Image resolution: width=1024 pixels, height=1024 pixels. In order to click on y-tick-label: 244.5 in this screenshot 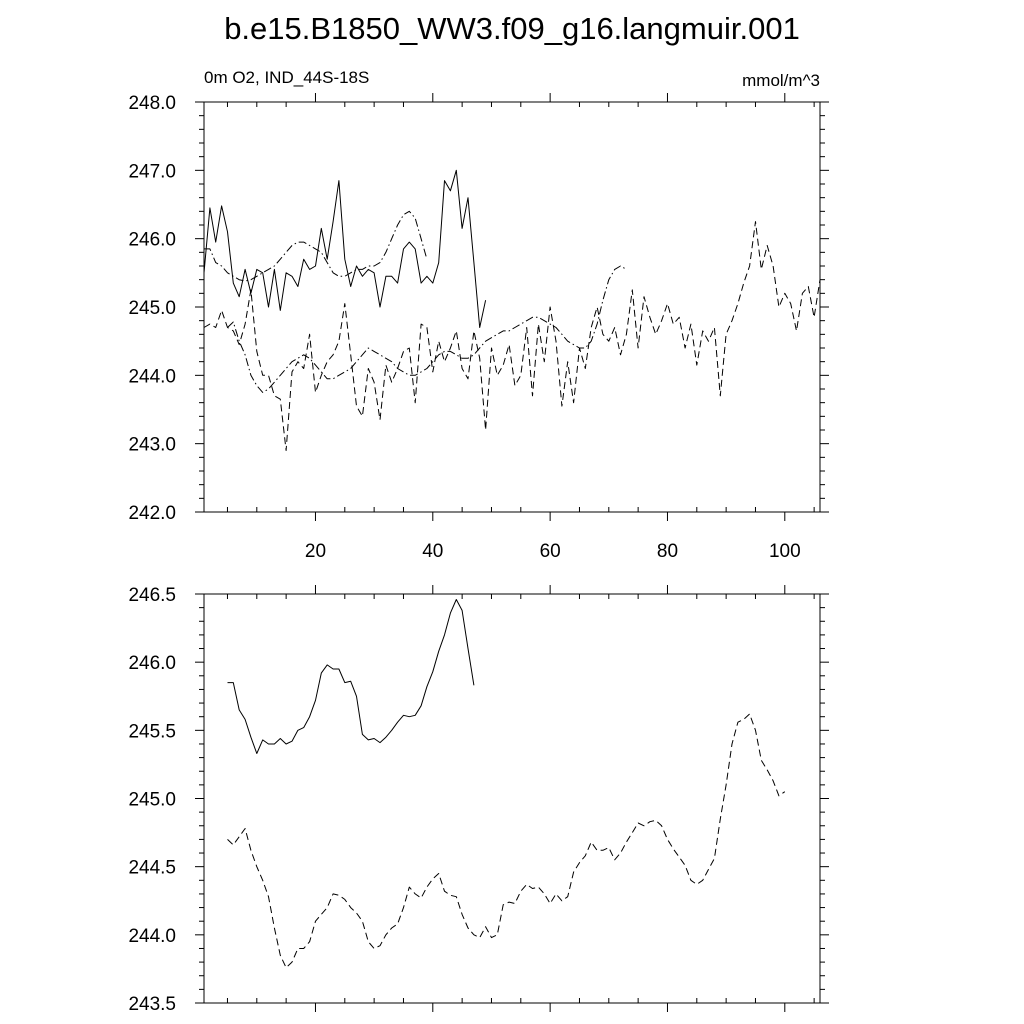, I will do `click(152, 868)`.